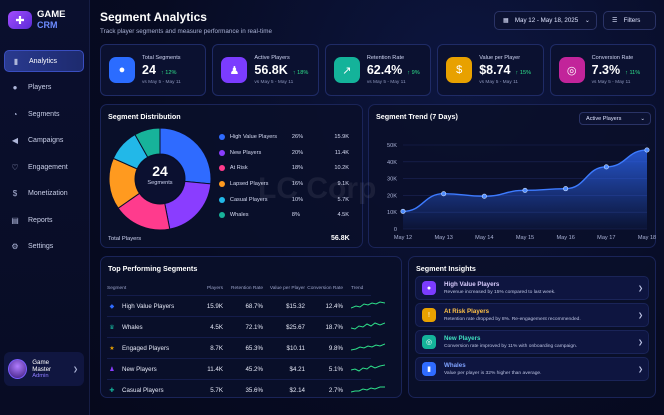 Image resolution: width=664 pixels, height=415 pixels. I want to click on metric-dropdown: Active Players ⌄, so click(615, 118).